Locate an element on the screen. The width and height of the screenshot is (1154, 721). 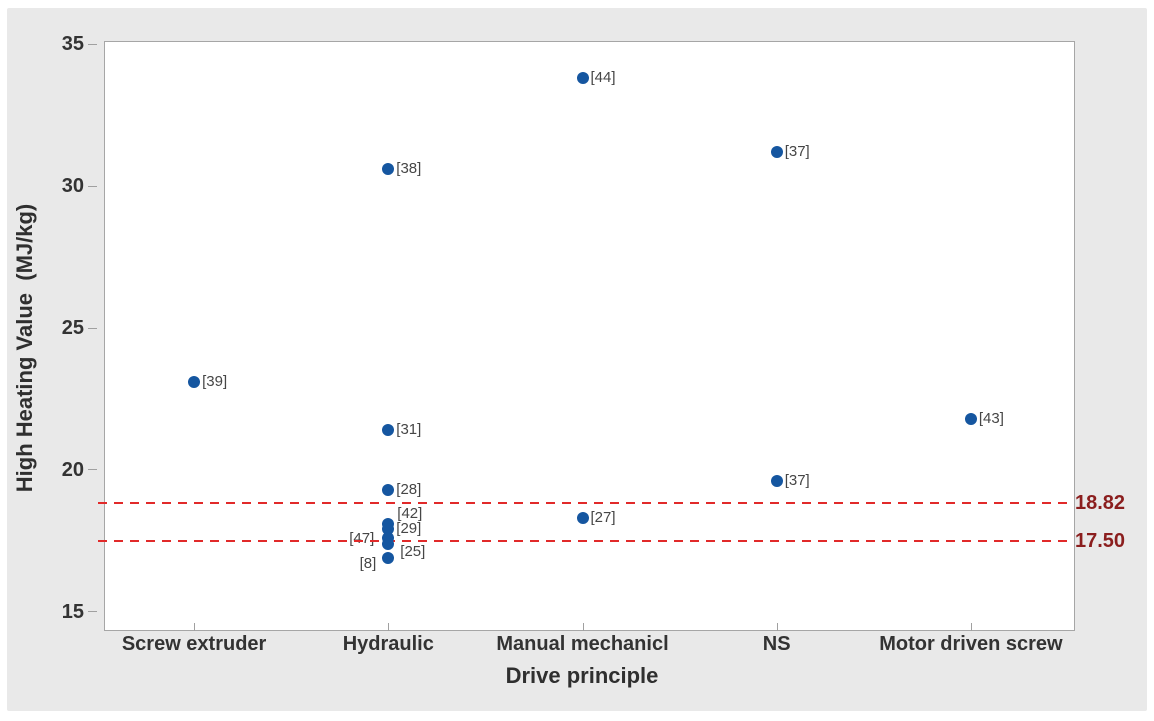
data-point-label: [38] is located at coordinates (409, 169).